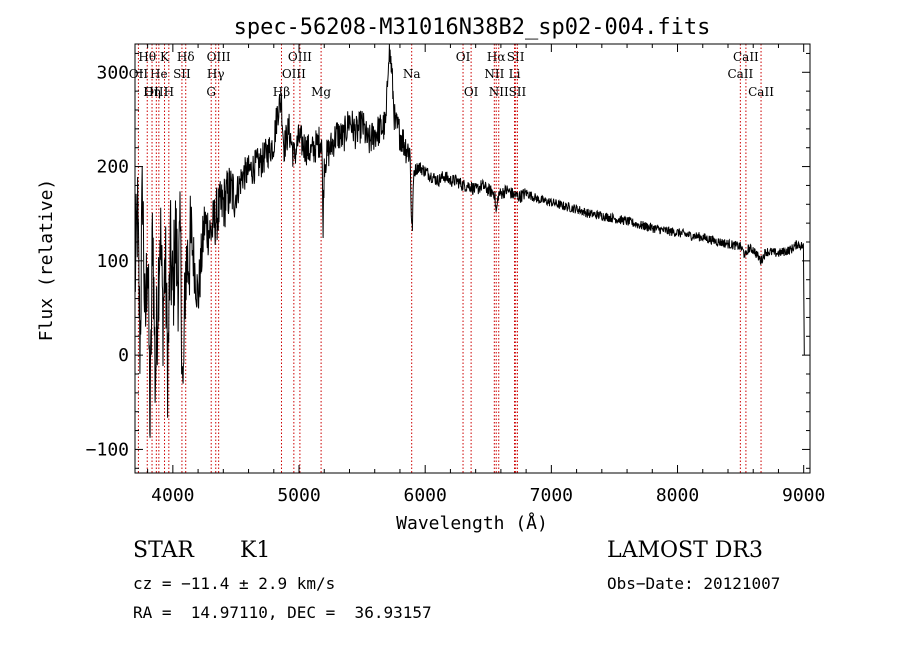 This screenshot has height=649, width=900. I want to click on y-axis-label: Flux (relative), so click(46, 260).